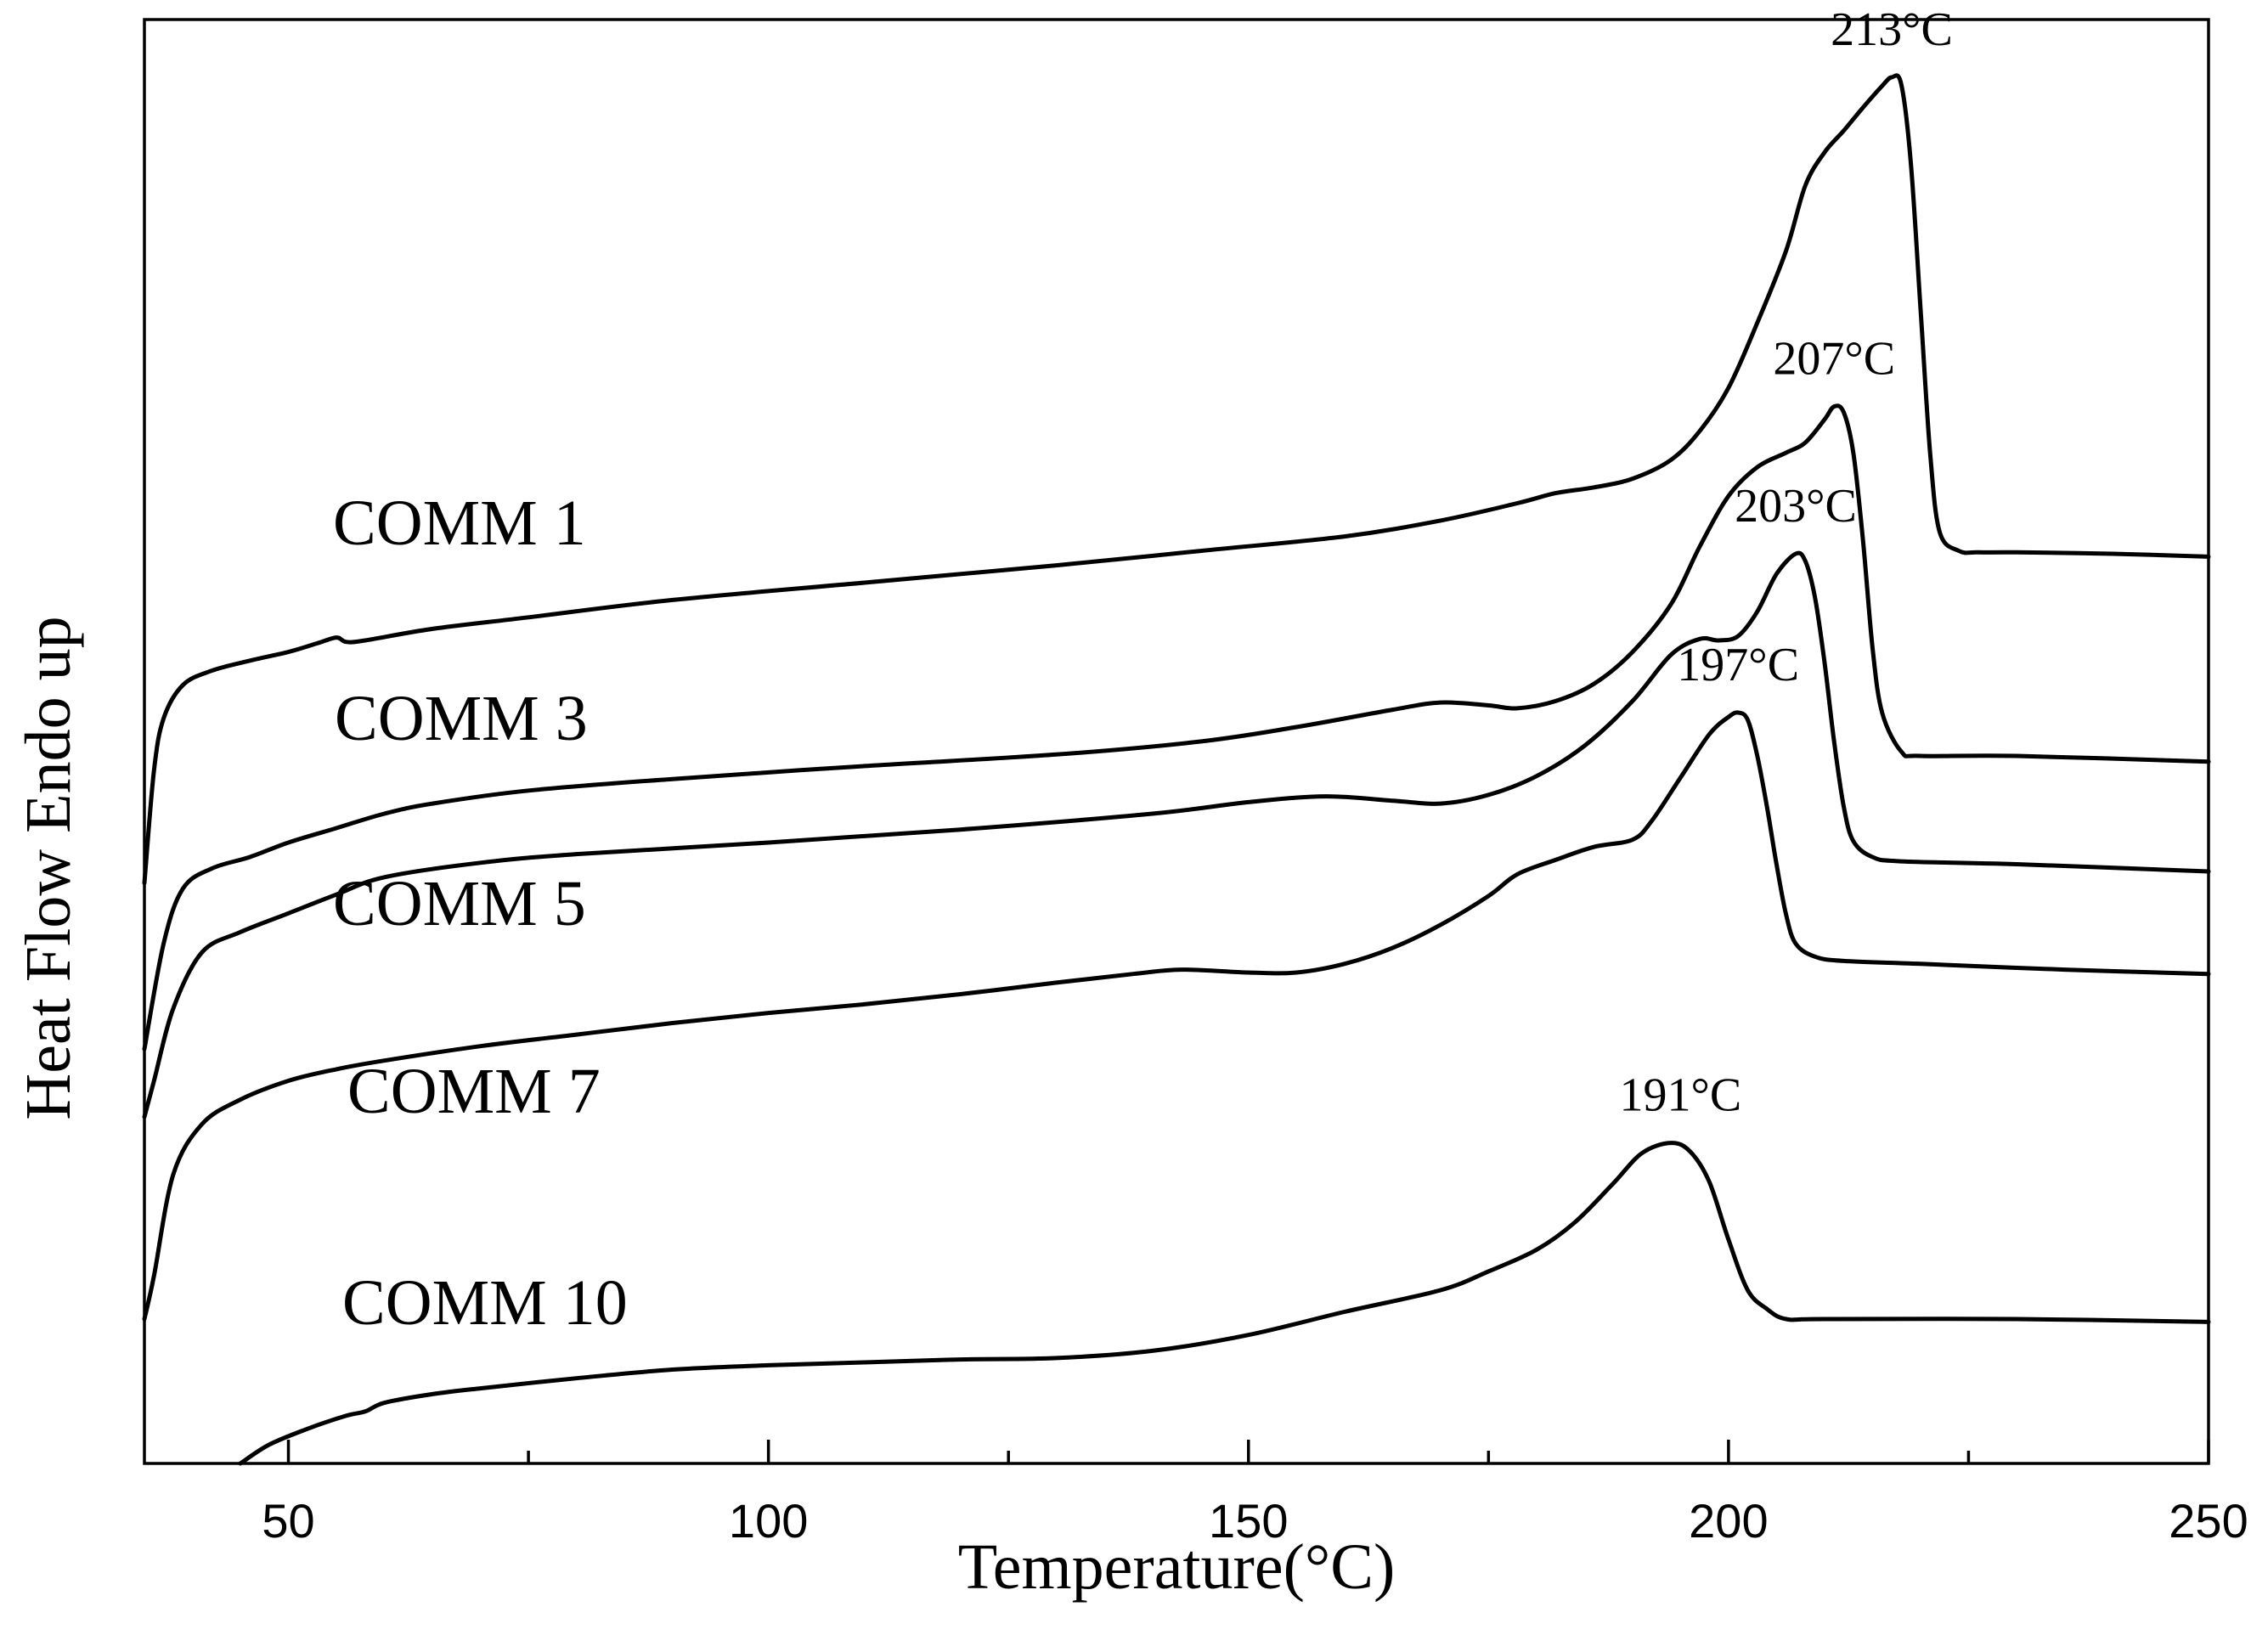  What do you see at coordinates (1728, 1521) in the screenshot?
I see `x-tick-label: 200` at bounding box center [1728, 1521].